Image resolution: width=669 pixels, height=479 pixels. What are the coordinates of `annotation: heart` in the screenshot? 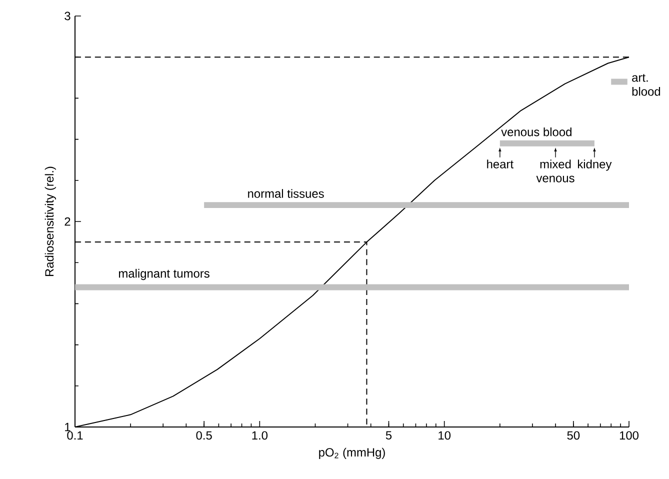 It's located at (500, 164).